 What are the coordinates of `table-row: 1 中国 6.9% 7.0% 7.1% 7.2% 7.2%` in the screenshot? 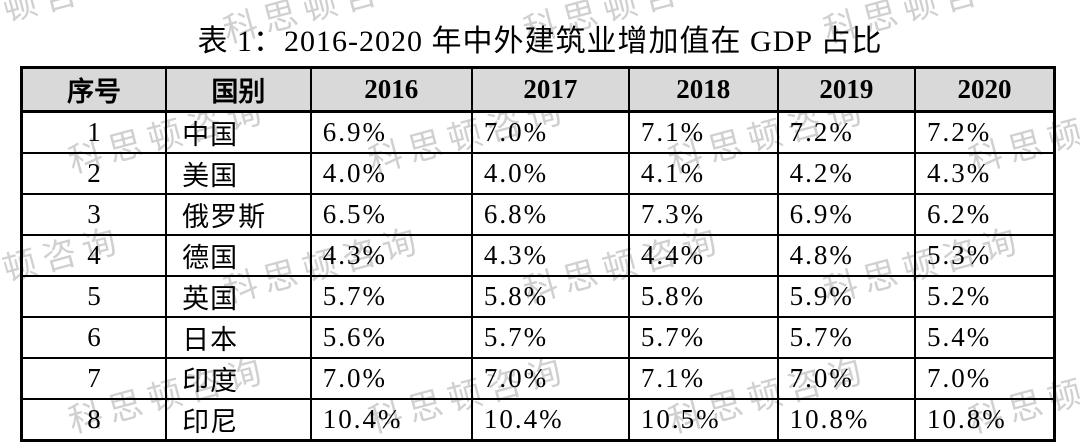 It's located at (538, 132).